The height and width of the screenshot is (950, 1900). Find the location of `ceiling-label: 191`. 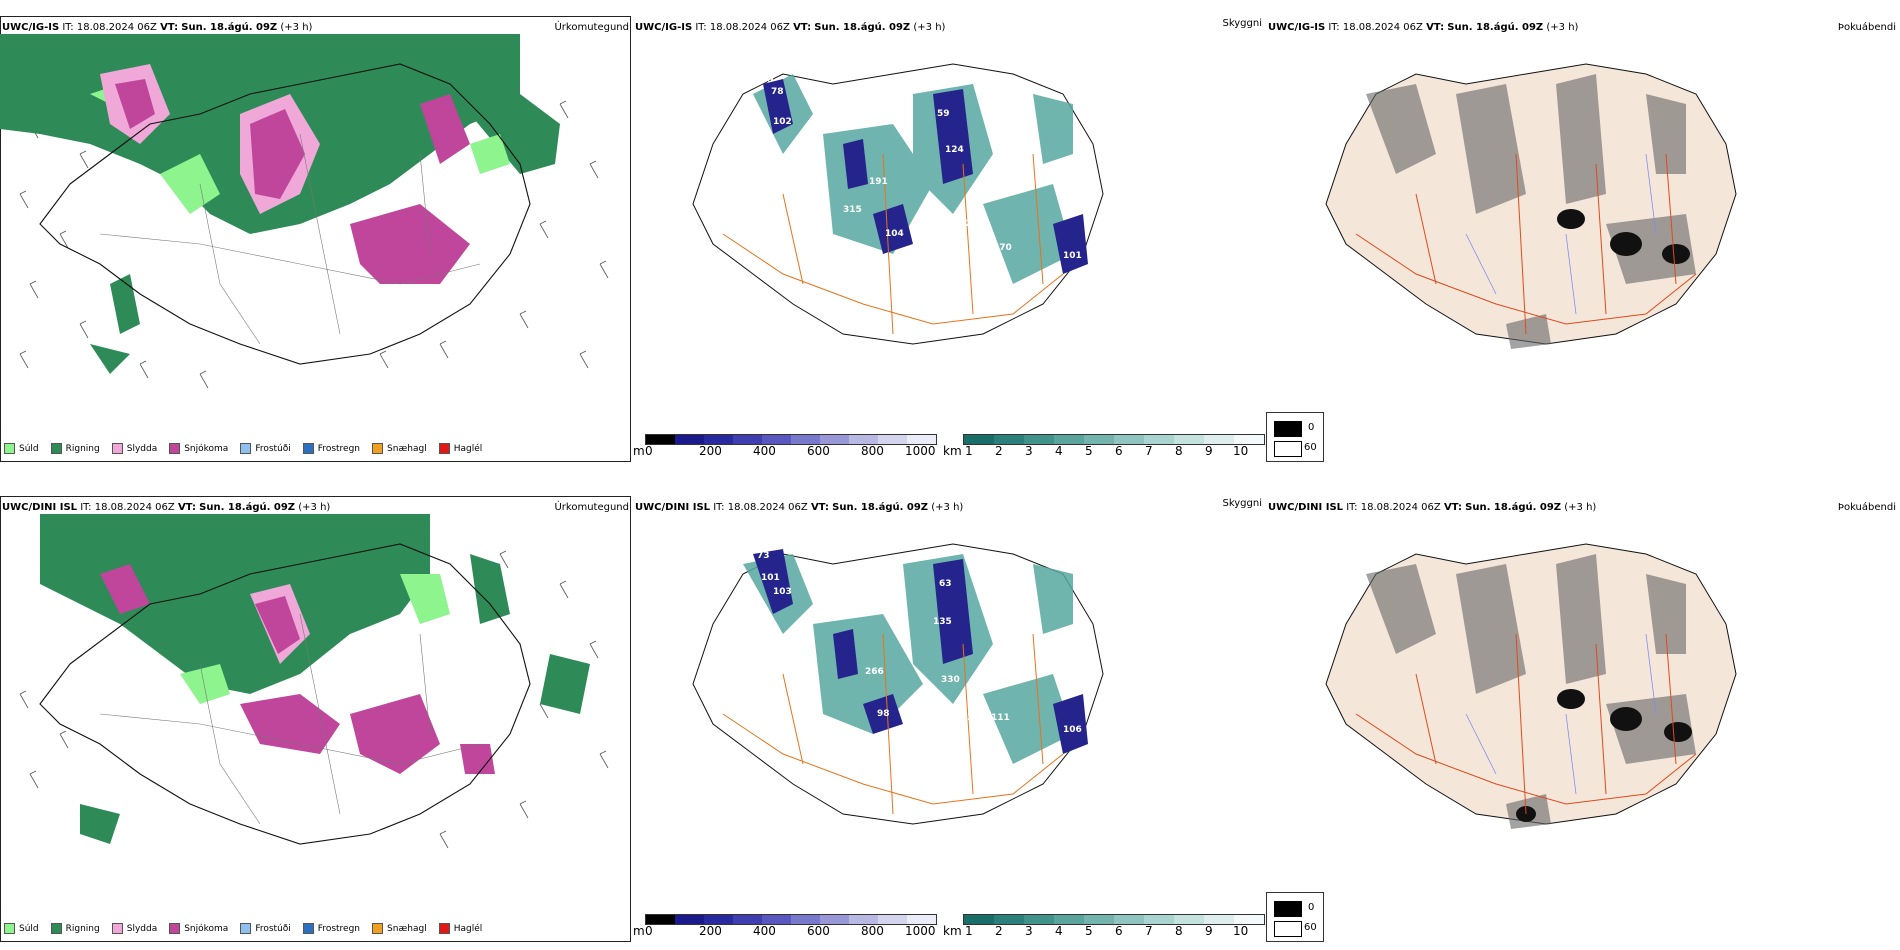

ceiling-label: 191 is located at coordinates (878, 182).